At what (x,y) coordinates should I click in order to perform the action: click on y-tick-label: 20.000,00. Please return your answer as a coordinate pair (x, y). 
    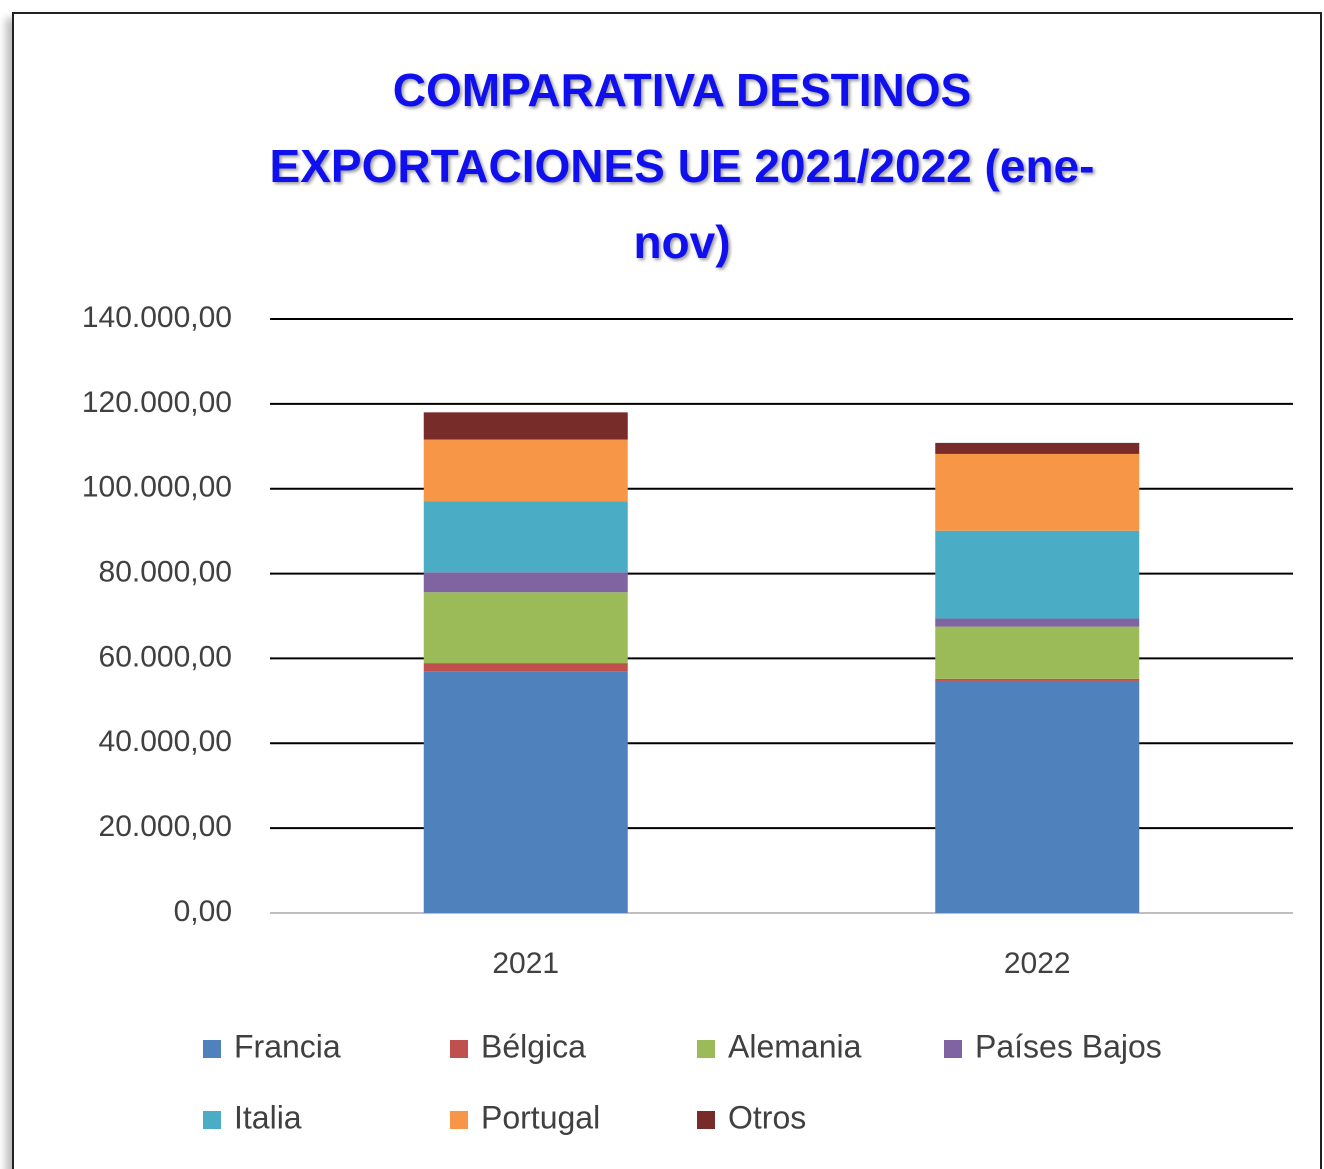
    Looking at the image, I should click on (165, 826).